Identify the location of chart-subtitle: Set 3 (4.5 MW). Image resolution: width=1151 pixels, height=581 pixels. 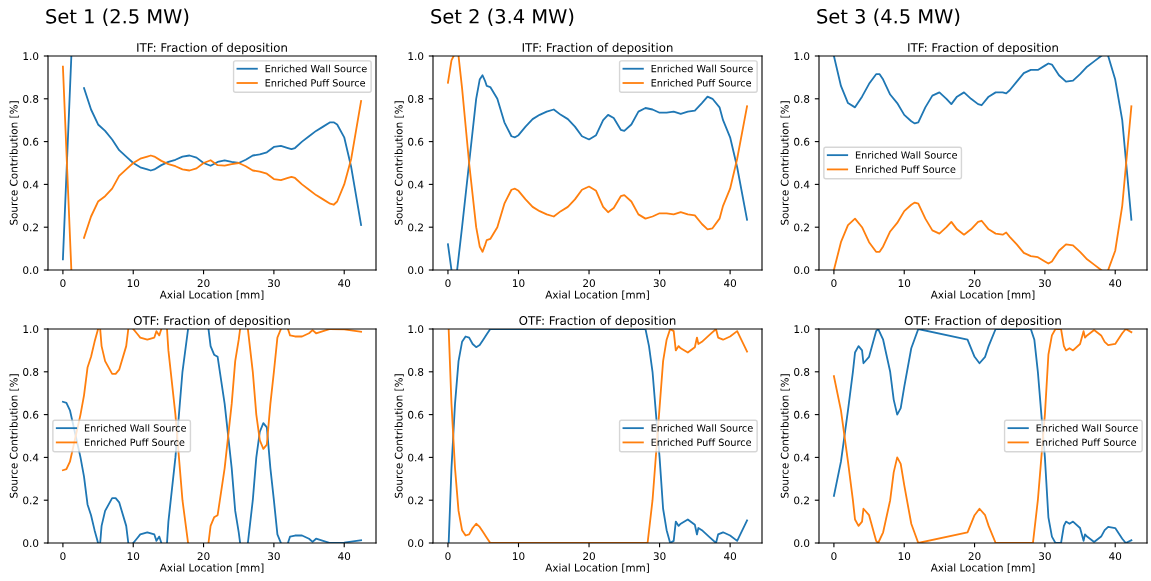
(888, 17).